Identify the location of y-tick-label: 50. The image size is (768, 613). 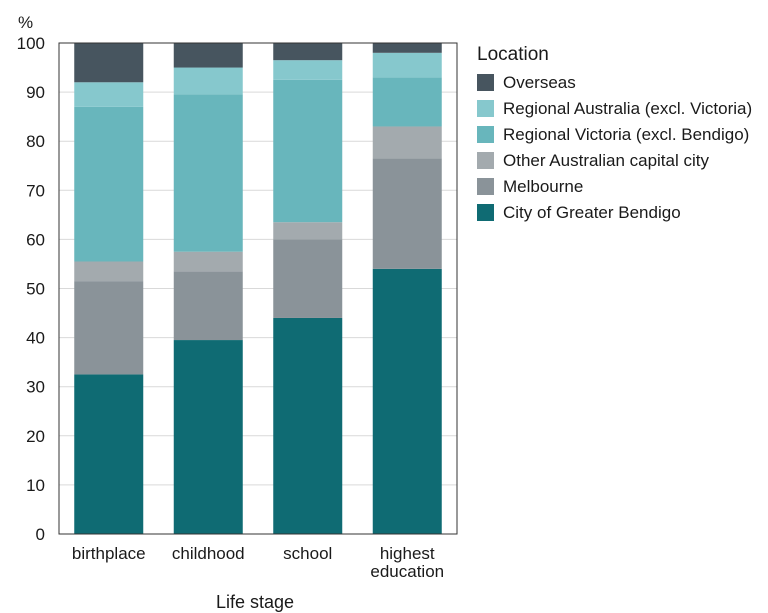
(35, 289).